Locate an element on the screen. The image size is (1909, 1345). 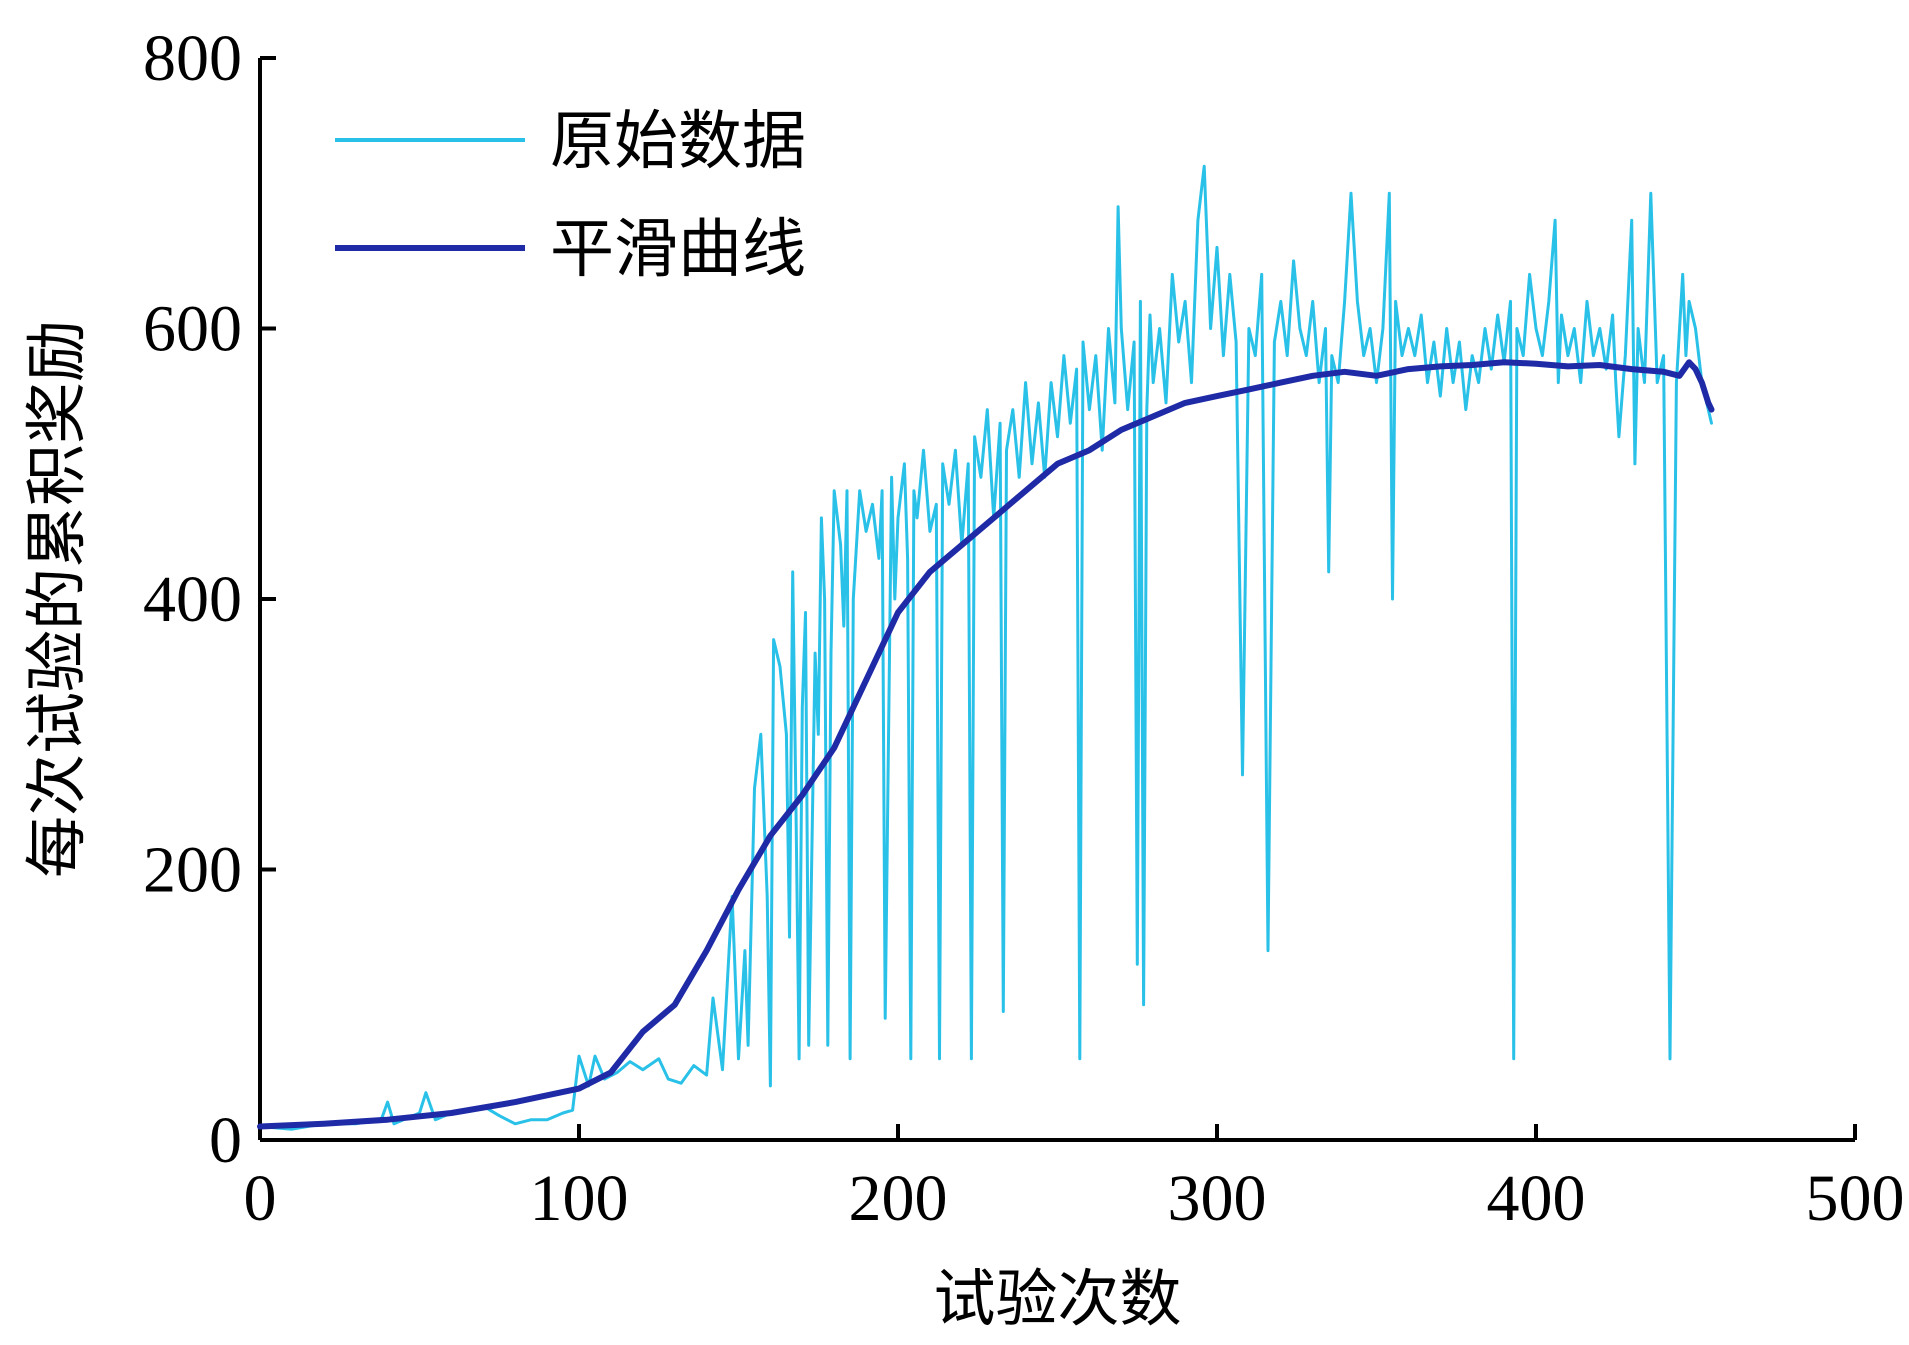
legend: 原始数据 平滑曲线 is located at coordinates (570, 196).